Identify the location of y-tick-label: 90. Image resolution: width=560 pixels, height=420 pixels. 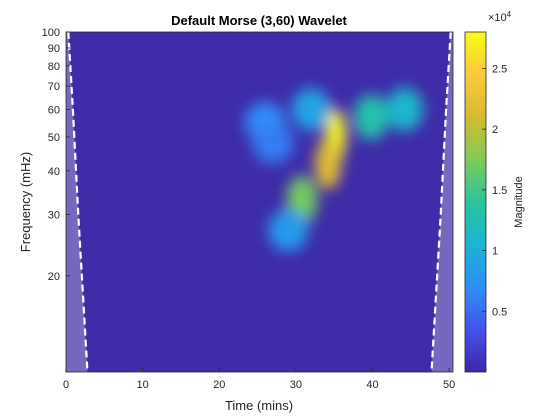
(54, 49).